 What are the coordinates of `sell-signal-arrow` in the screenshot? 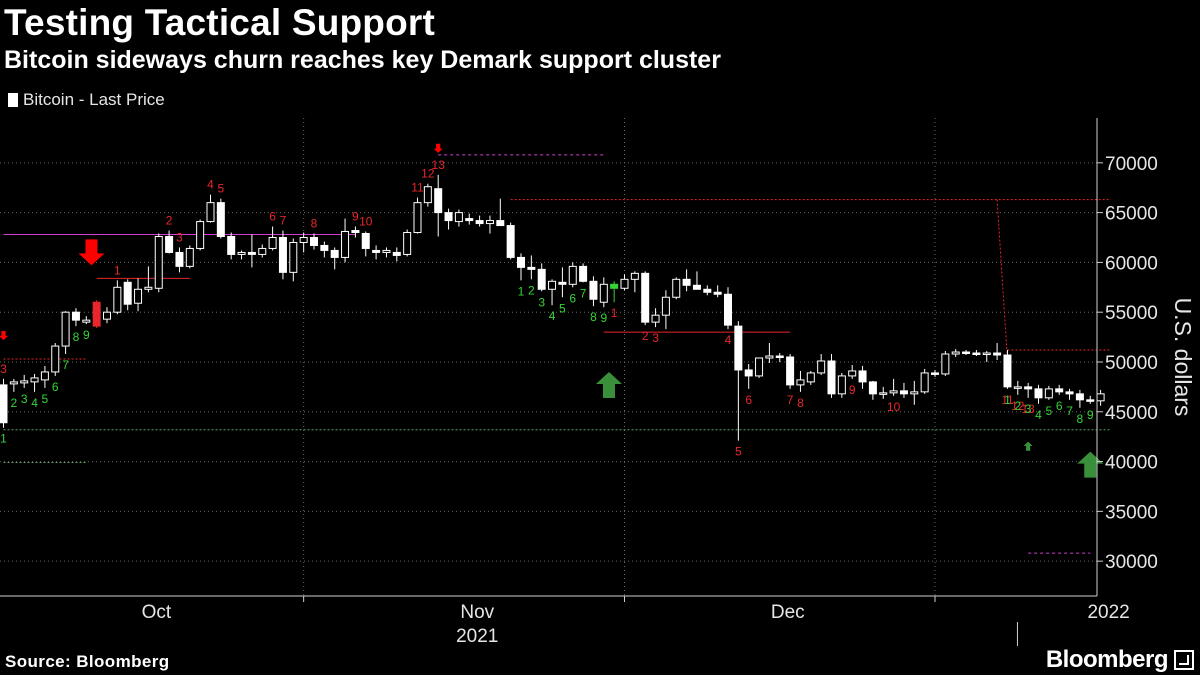 It's located at (438, 148).